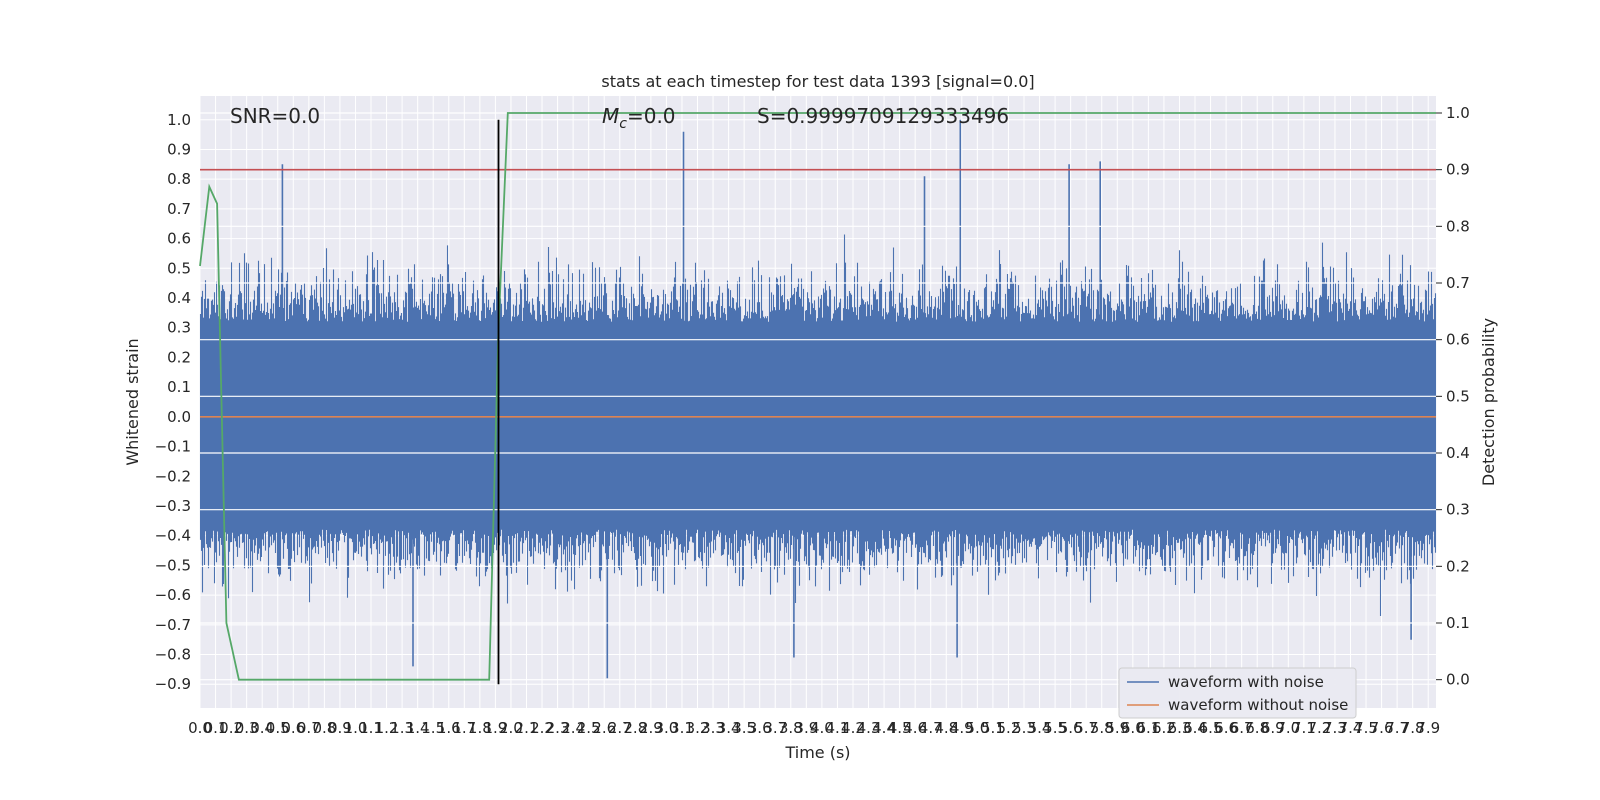 This screenshot has width=1600, height=800. I want to click on x-tick-label: 1.0, so click(356, 728).